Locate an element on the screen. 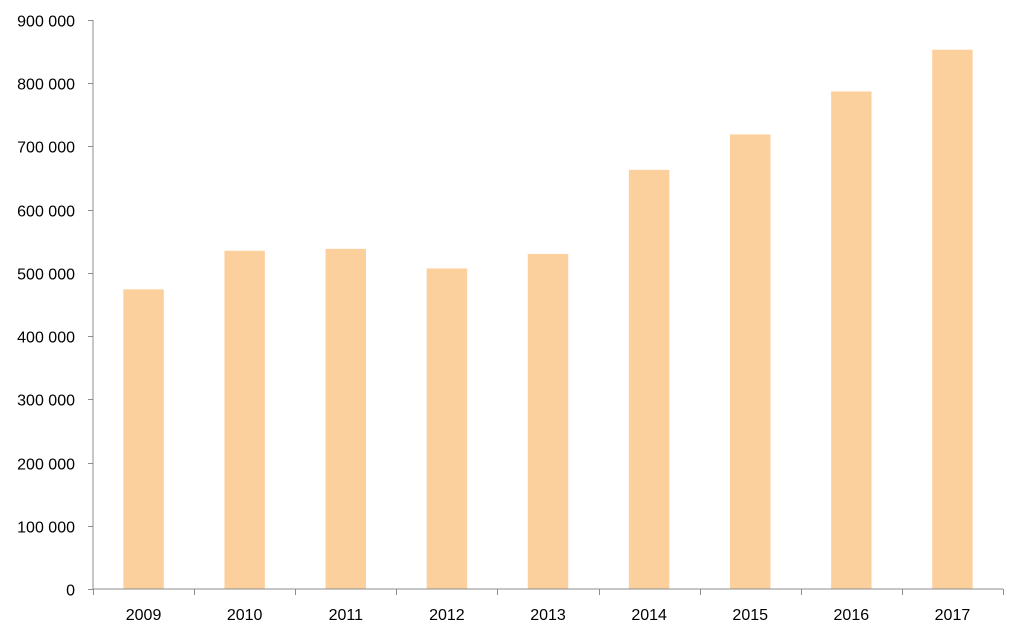  y-tick-label: 100 000 is located at coordinates (46, 528).